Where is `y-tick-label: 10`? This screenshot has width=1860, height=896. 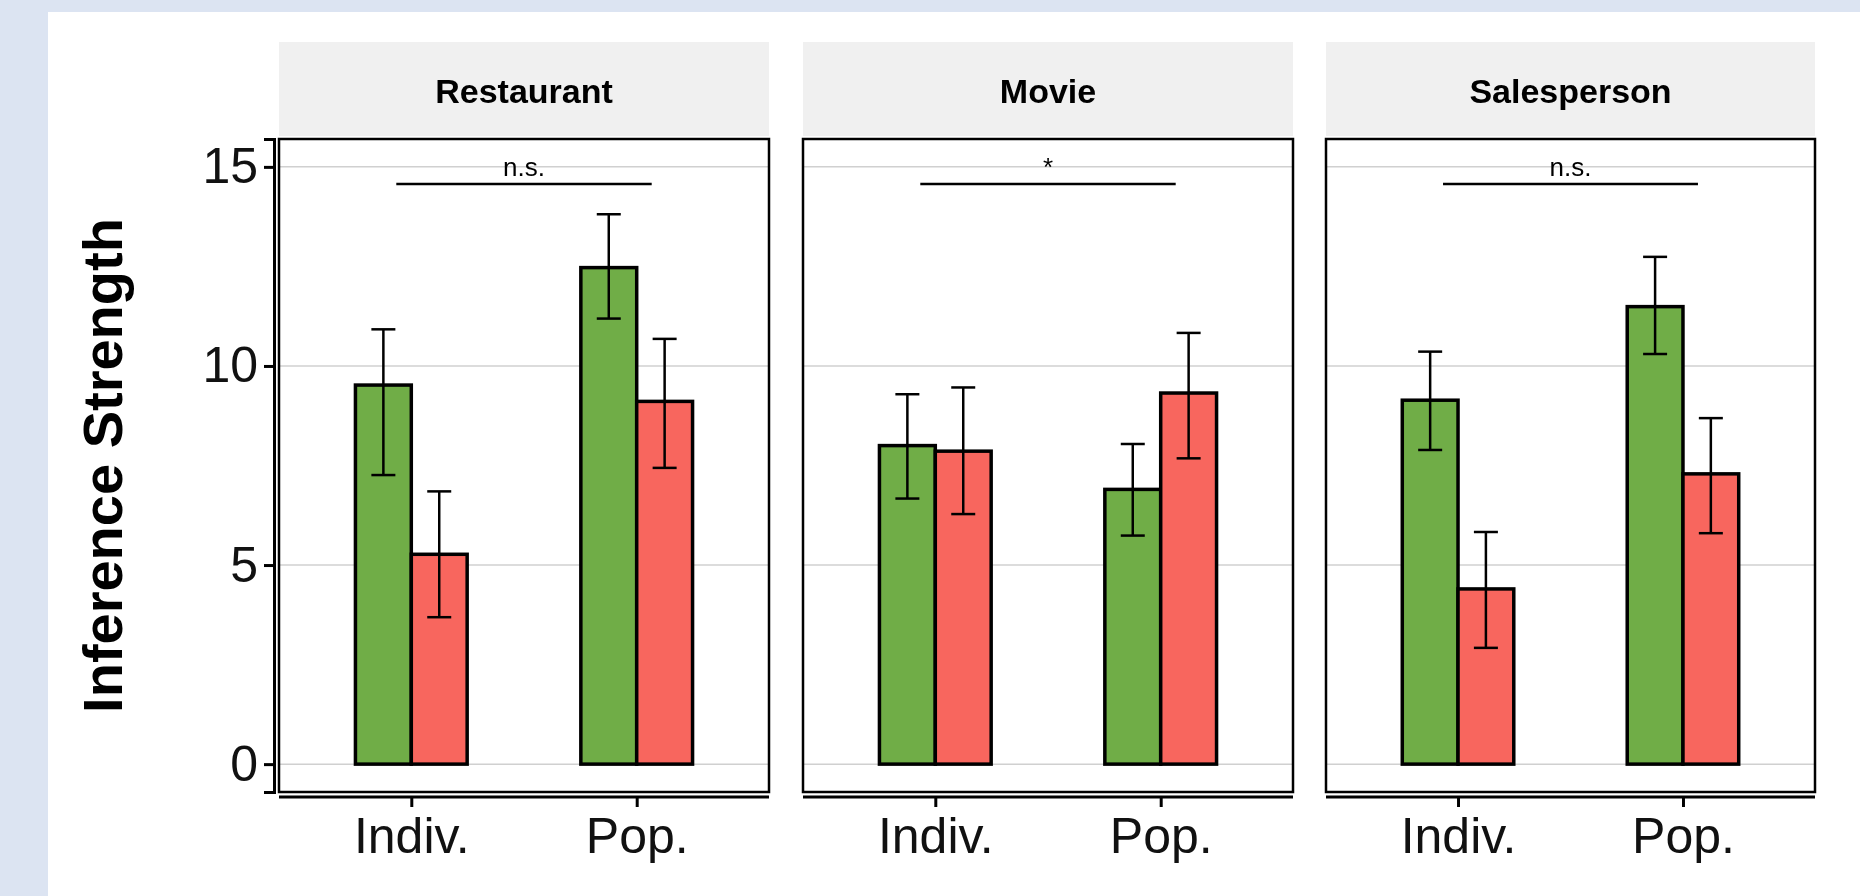
y-tick-label: 10 is located at coordinates (230, 365).